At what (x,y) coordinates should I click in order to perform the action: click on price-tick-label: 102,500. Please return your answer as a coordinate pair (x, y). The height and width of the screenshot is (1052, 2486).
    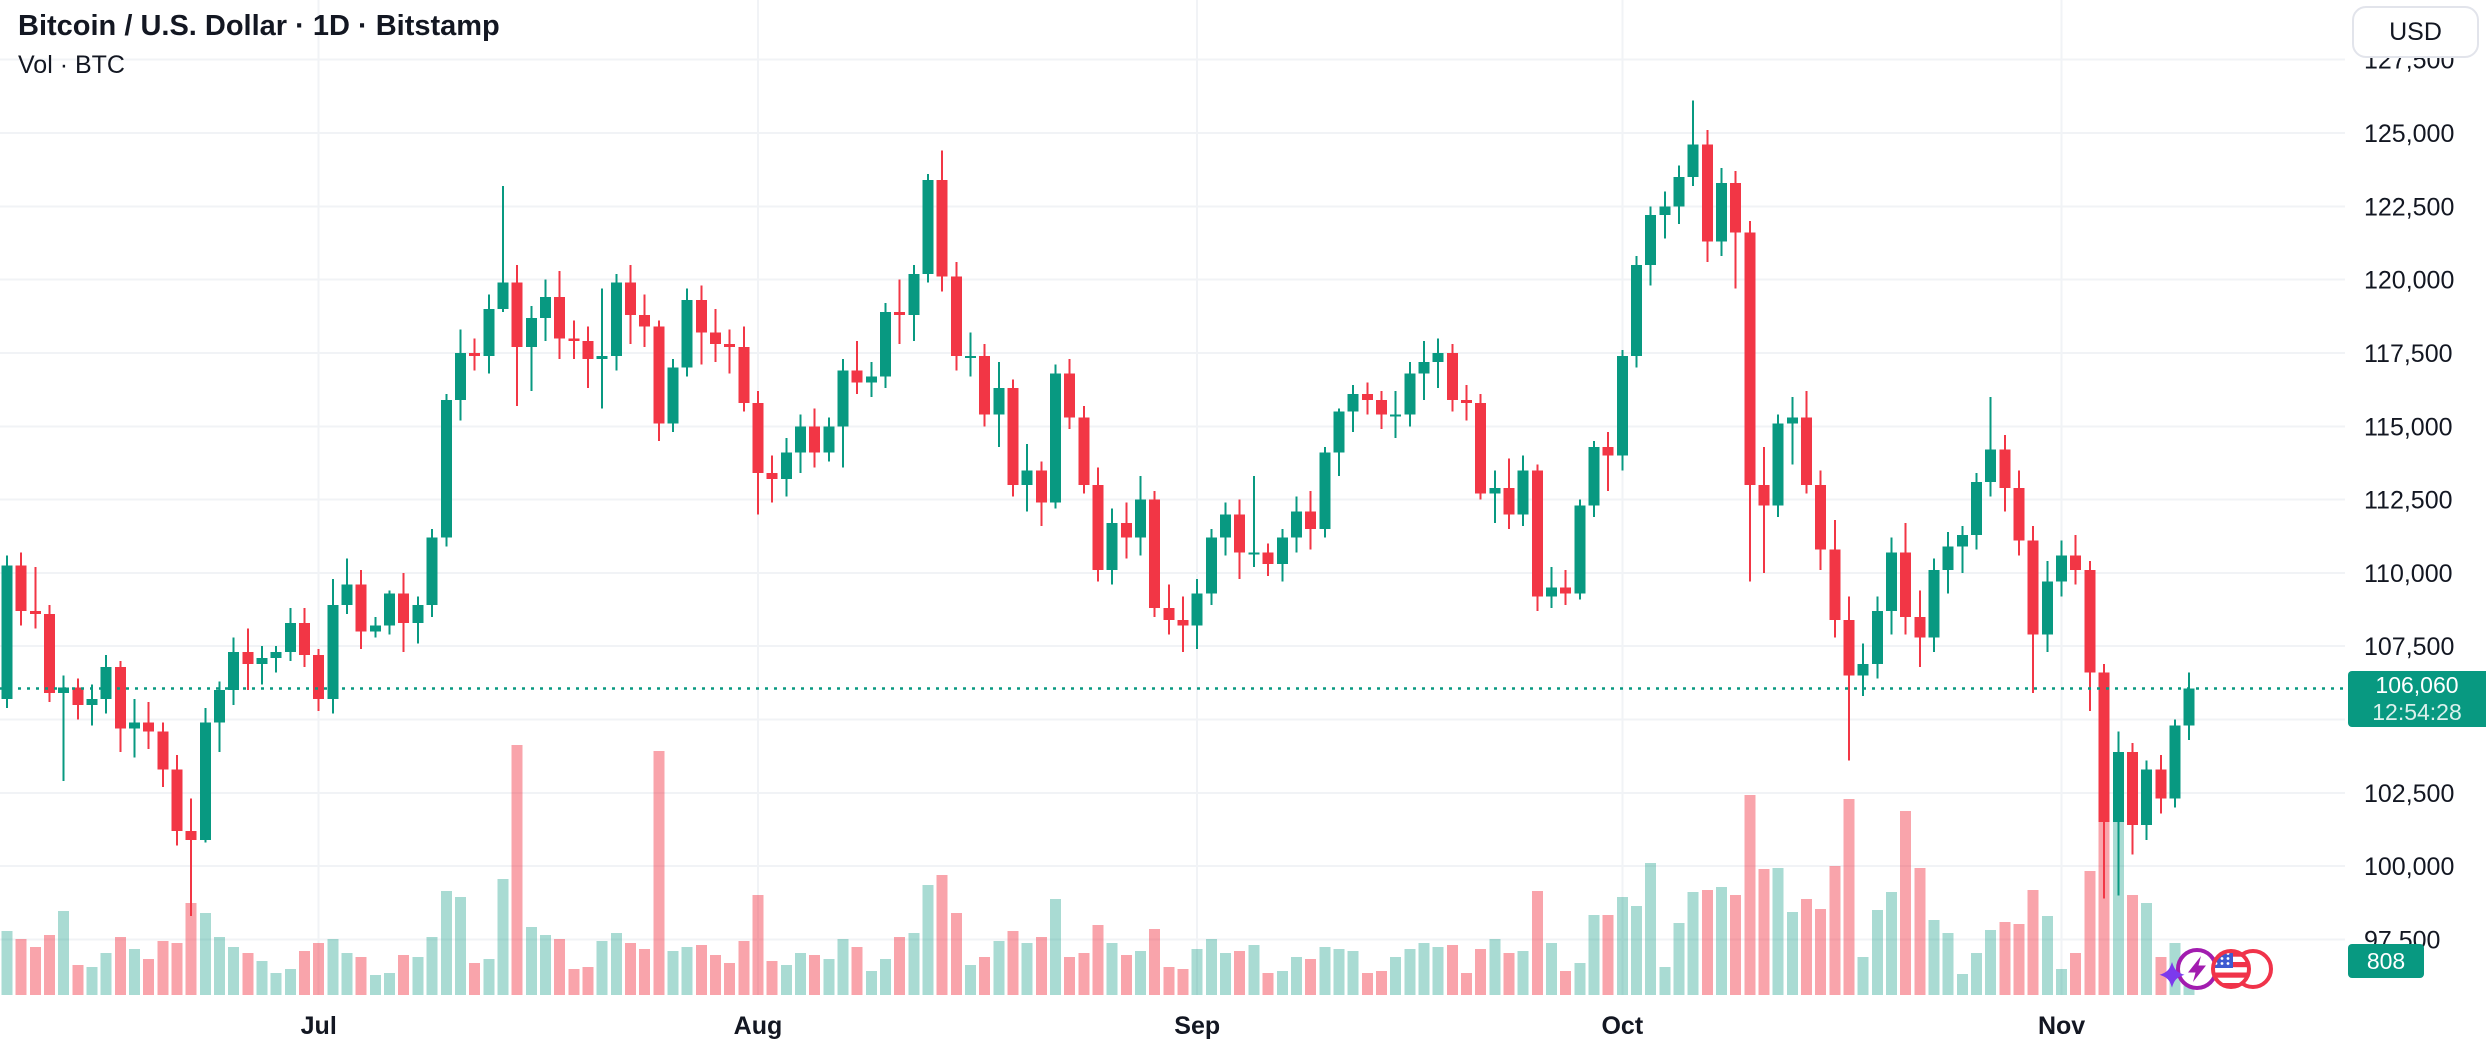
    Looking at the image, I should click on (2409, 794).